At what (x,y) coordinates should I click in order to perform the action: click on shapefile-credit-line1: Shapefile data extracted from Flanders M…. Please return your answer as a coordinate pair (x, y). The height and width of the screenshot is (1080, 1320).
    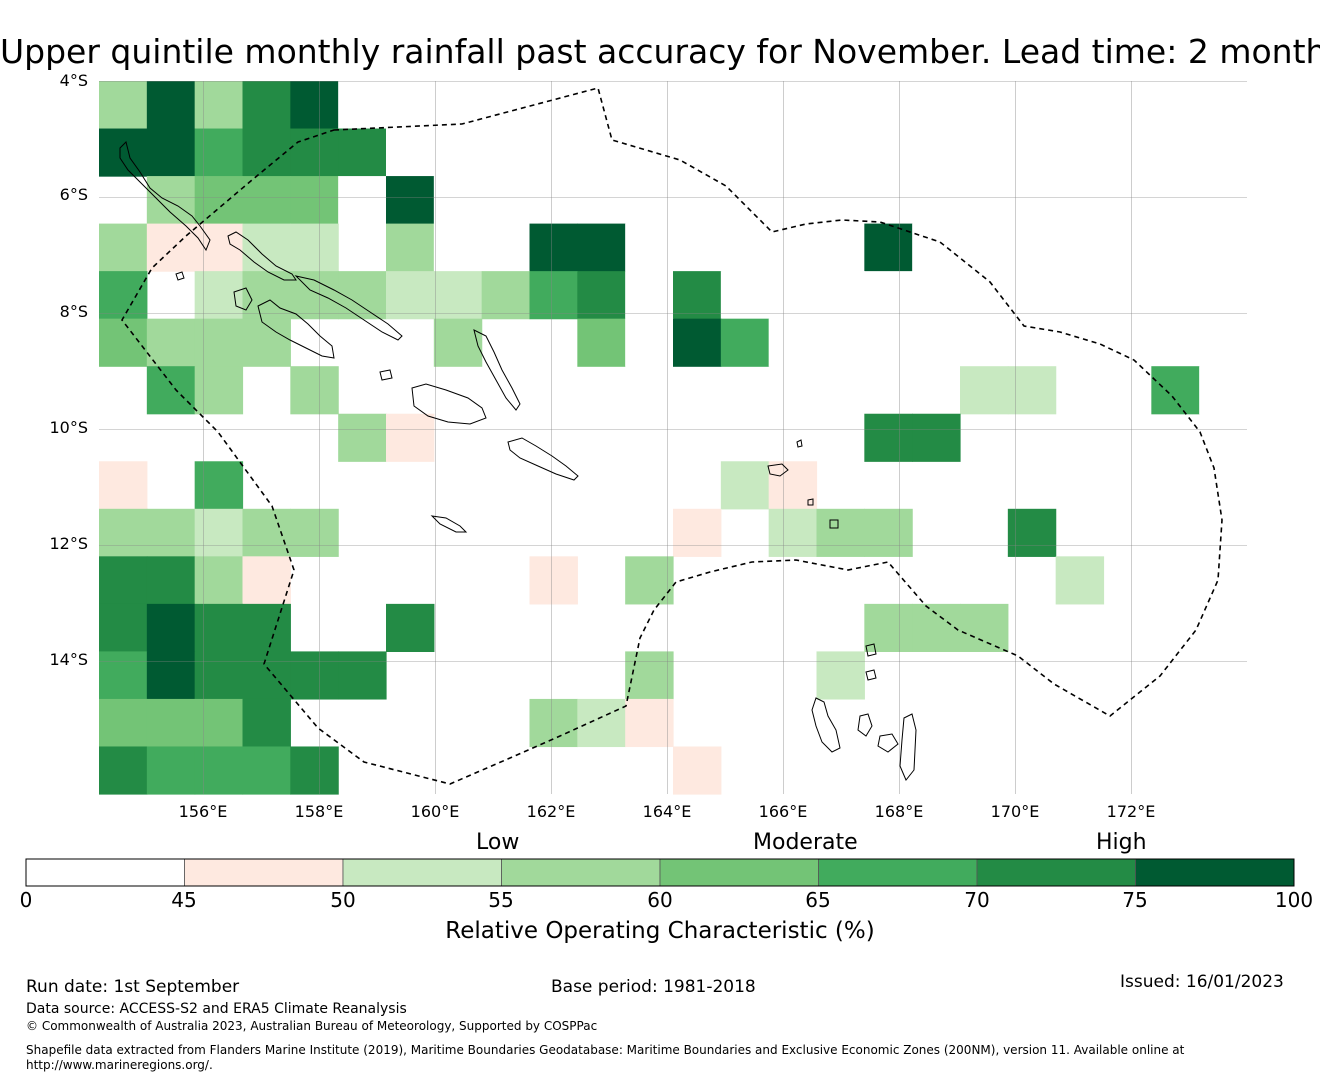
    Looking at the image, I should click on (605, 1050).